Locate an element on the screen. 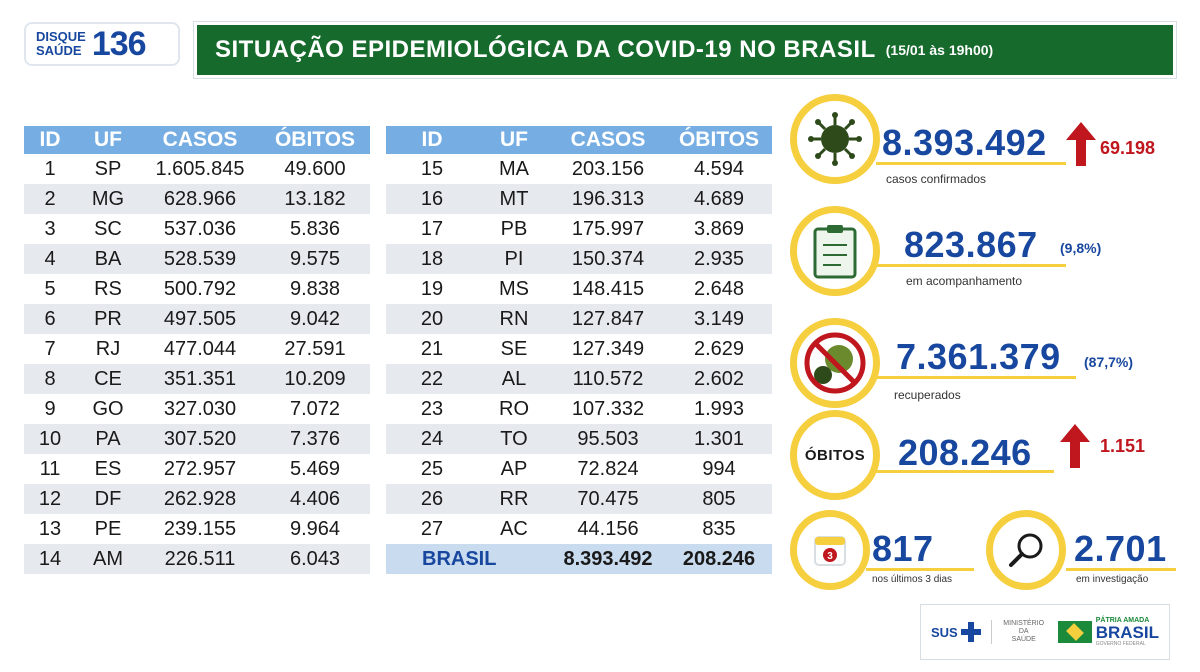  col-header-obitos: ÓBITOS is located at coordinates (315, 140).